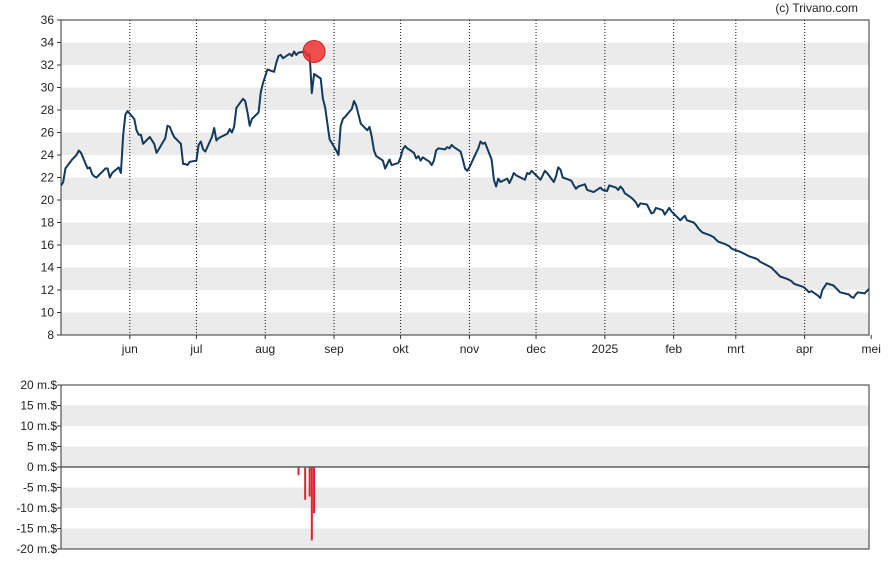 Image resolution: width=888 pixels, height=570 pixels. Describe the element at coordinates (48, 200) in the screenshot. I see `y-tick-label: 20` at that location.